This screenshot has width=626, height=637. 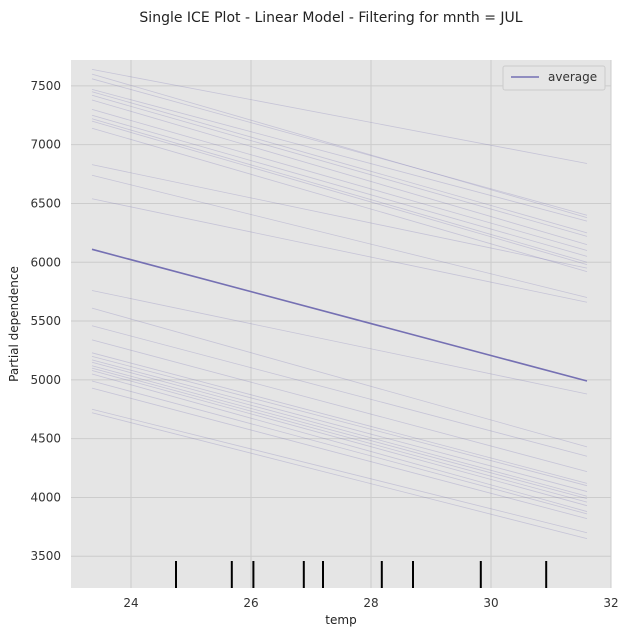 I want to click on x-tick-label: 32, so click(x=610, y=603).